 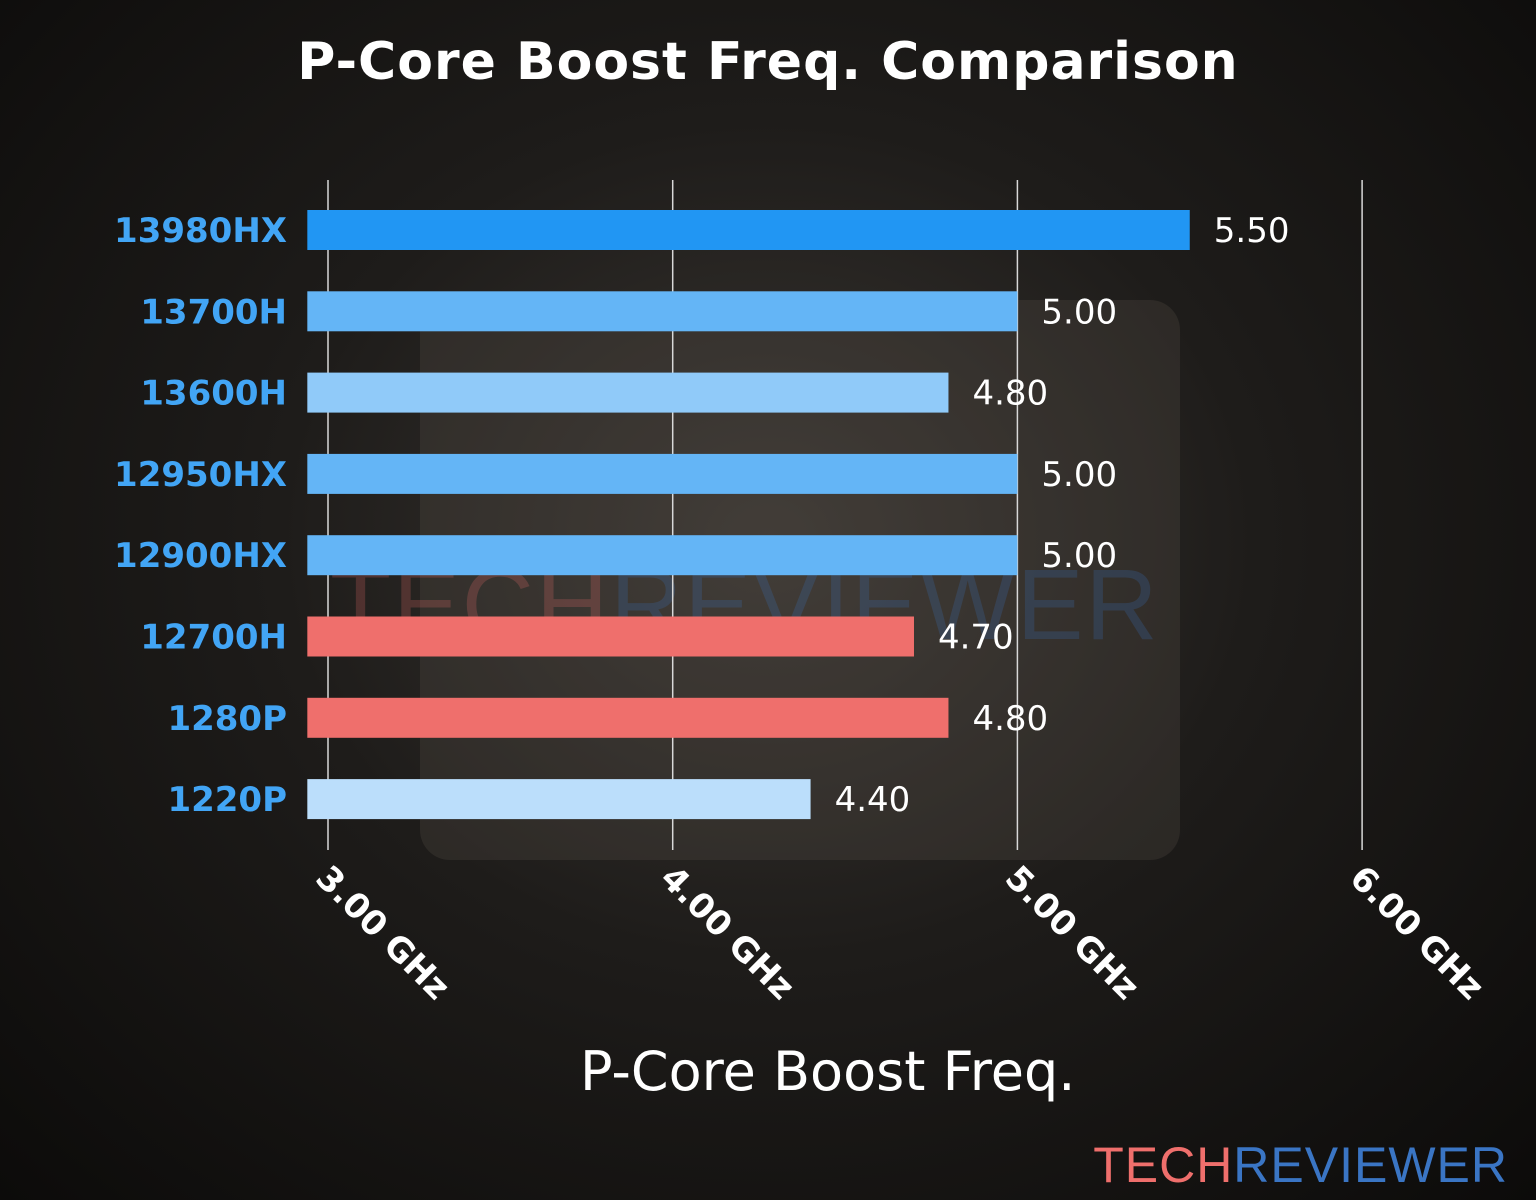 I want to click on category-label: 1220P, so click(x=227, y=800).